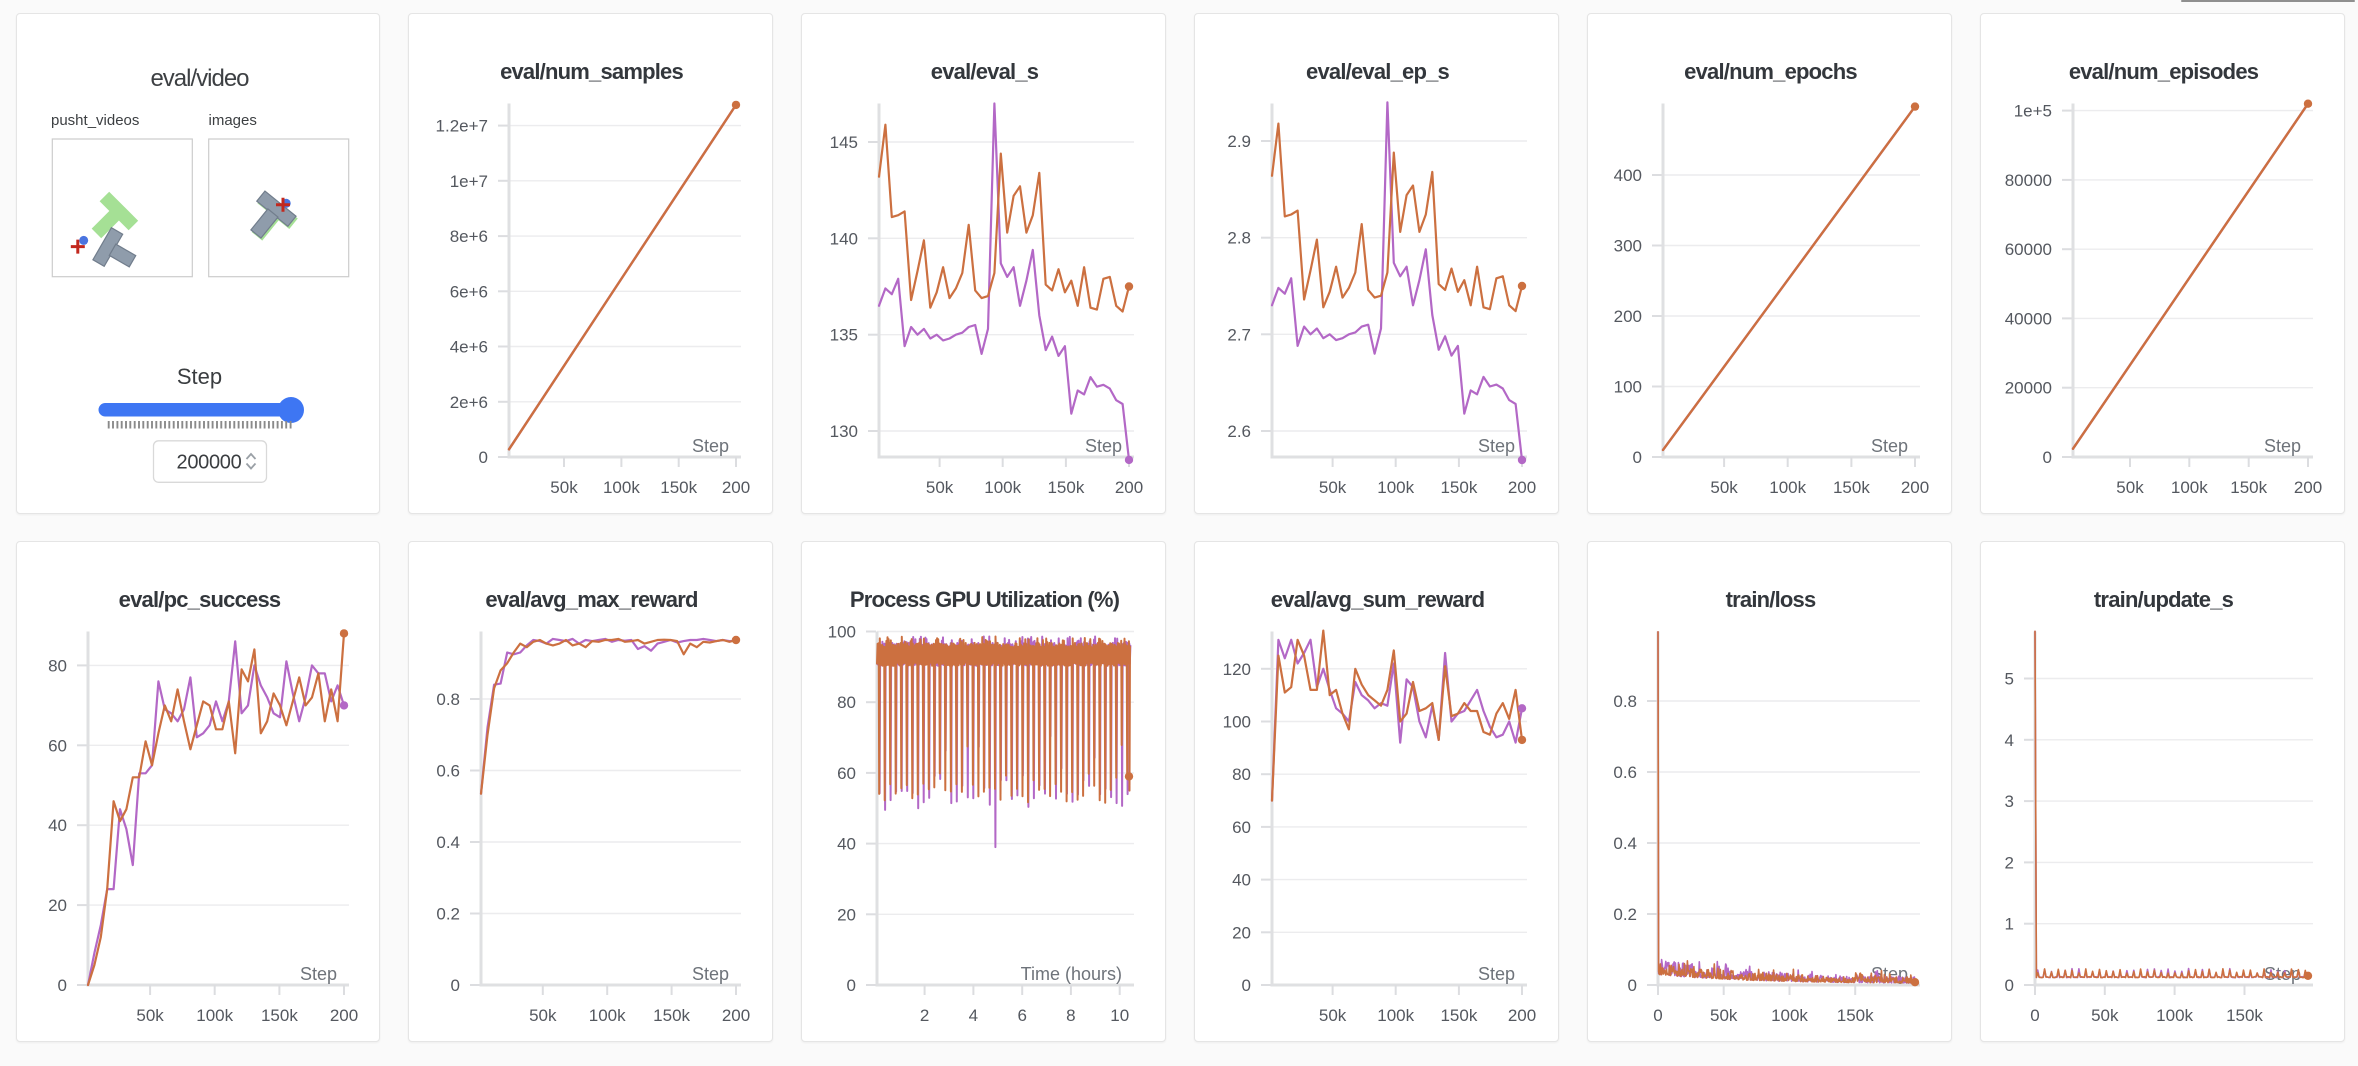 Image resolution: width=2358 pixels, height=1066 pixels. Describe the element at coordinates (1240, 431) in the screenshot. I see `svg-text: 2.6` at that location.